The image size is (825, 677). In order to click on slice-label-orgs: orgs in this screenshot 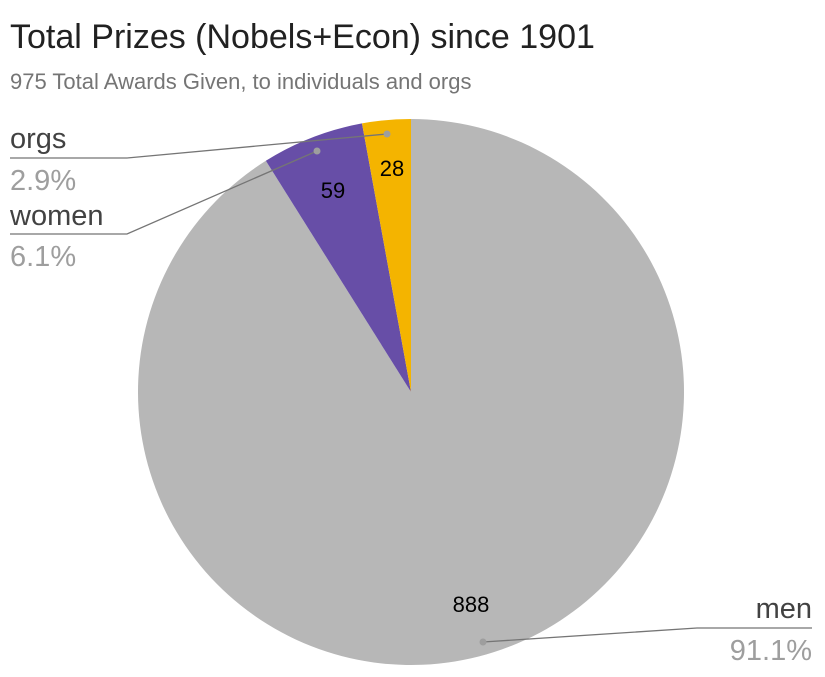, I will do `click(38, 139)`.